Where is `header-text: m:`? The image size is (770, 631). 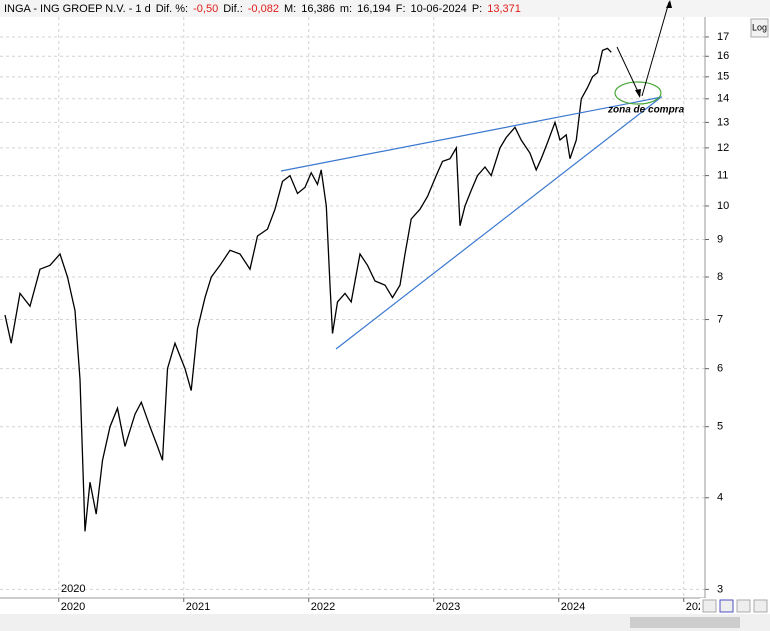
header-text: m: is located at coordinates (346, 9).